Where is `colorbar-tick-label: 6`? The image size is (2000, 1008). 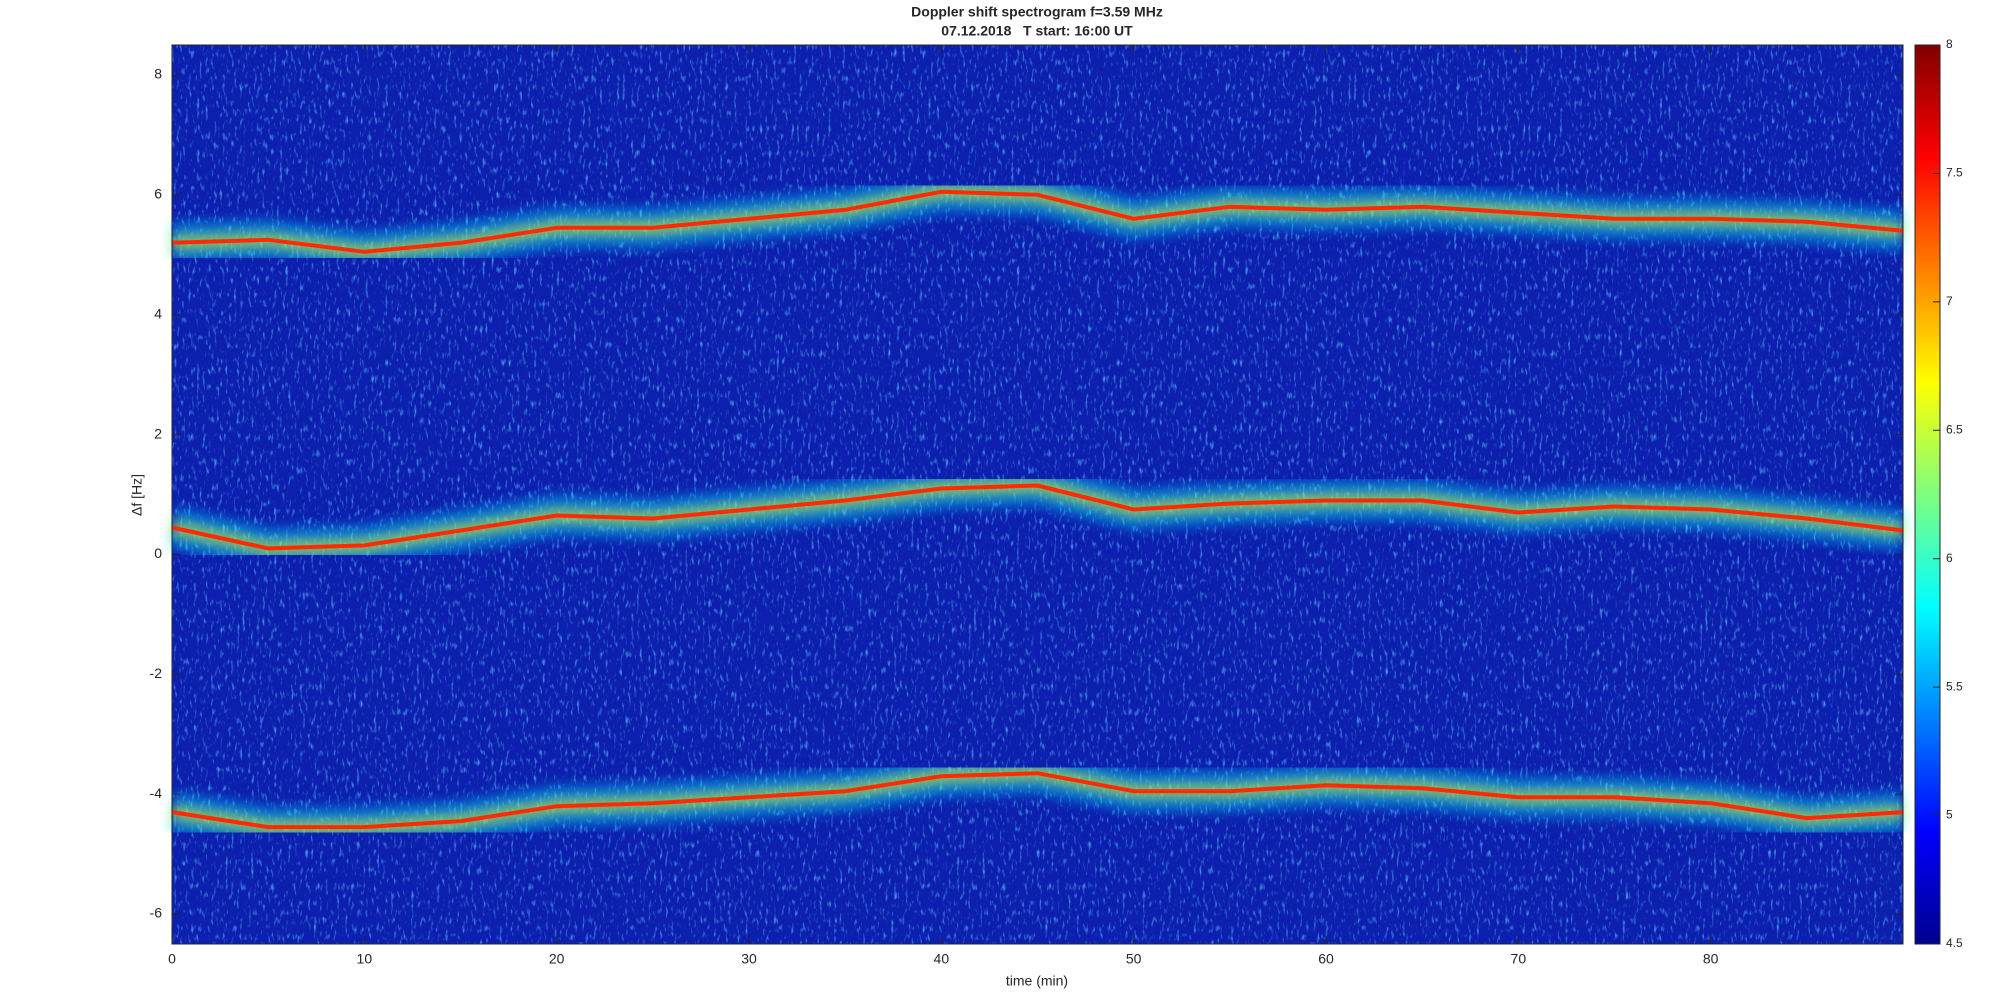 colorbar-tick-label: 6 is located at coordinates (1949, 558).